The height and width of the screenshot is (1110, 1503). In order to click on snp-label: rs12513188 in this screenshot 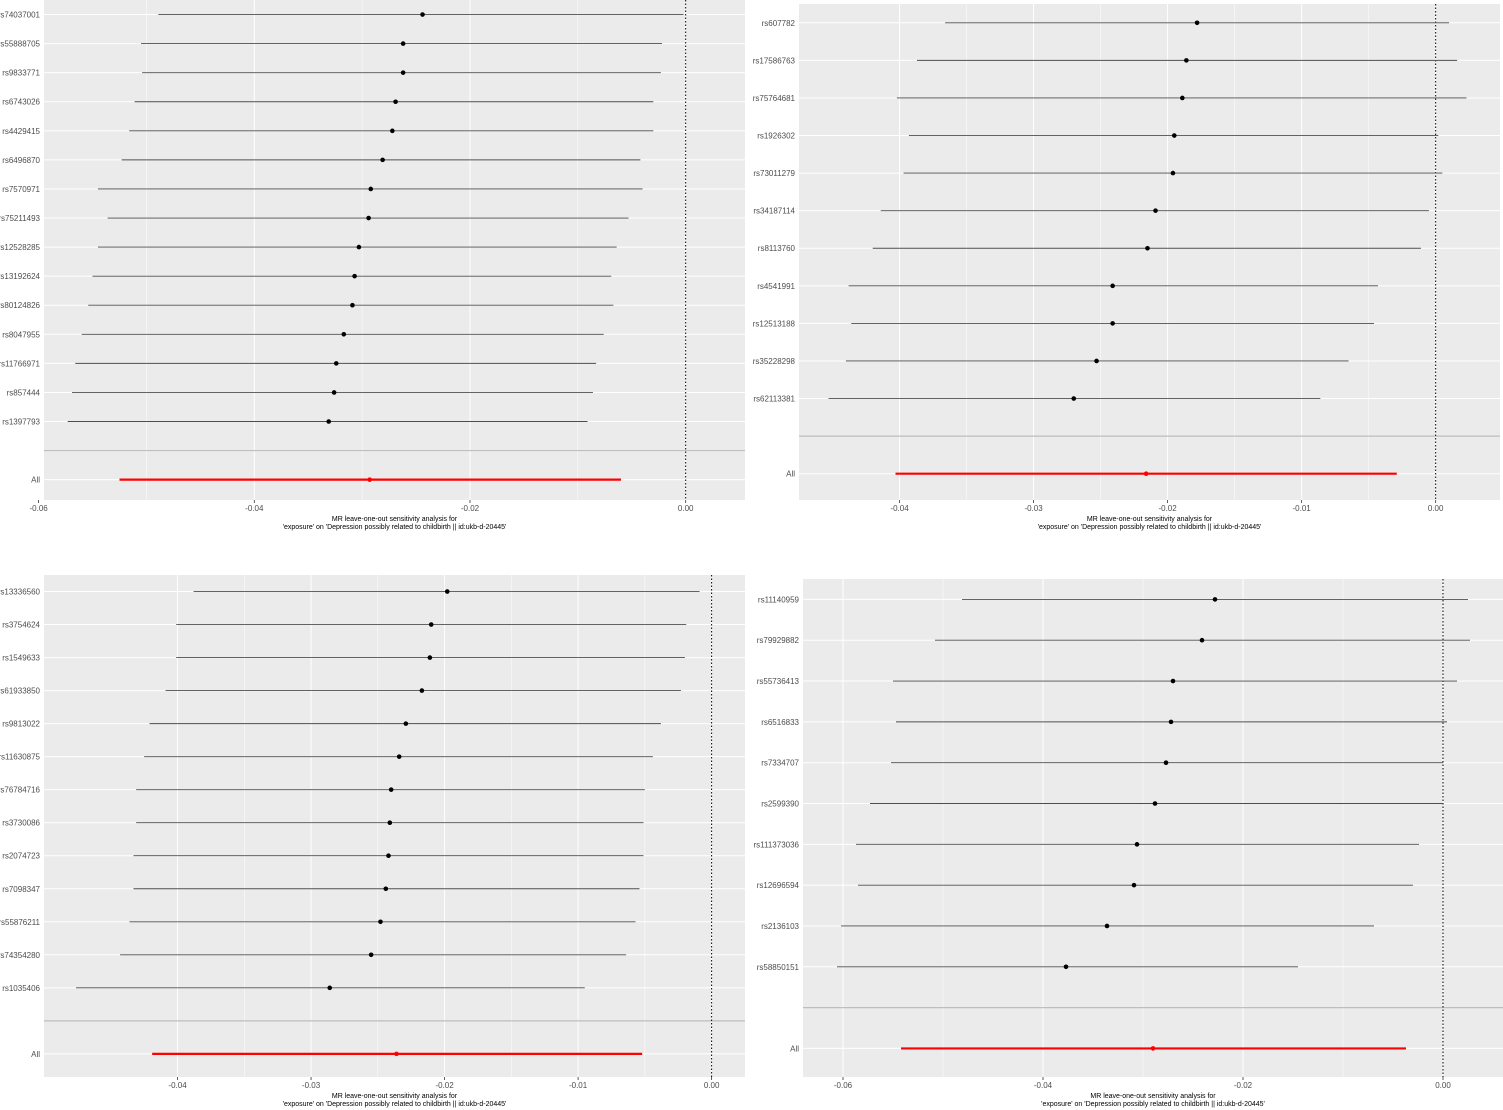, I will do `click(774, 323)`.